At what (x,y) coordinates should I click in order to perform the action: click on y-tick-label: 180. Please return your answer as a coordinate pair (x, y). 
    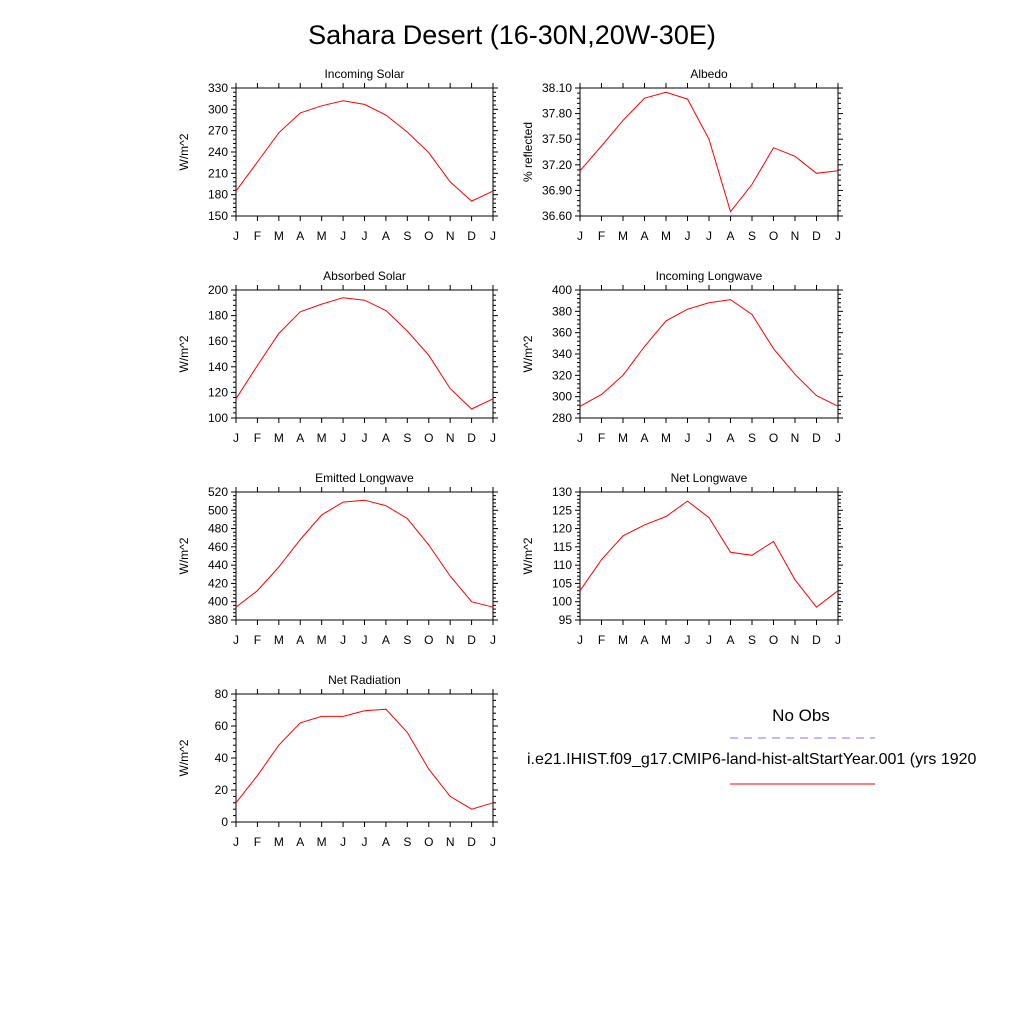
    Looking at the image, I should click on (218, 316).